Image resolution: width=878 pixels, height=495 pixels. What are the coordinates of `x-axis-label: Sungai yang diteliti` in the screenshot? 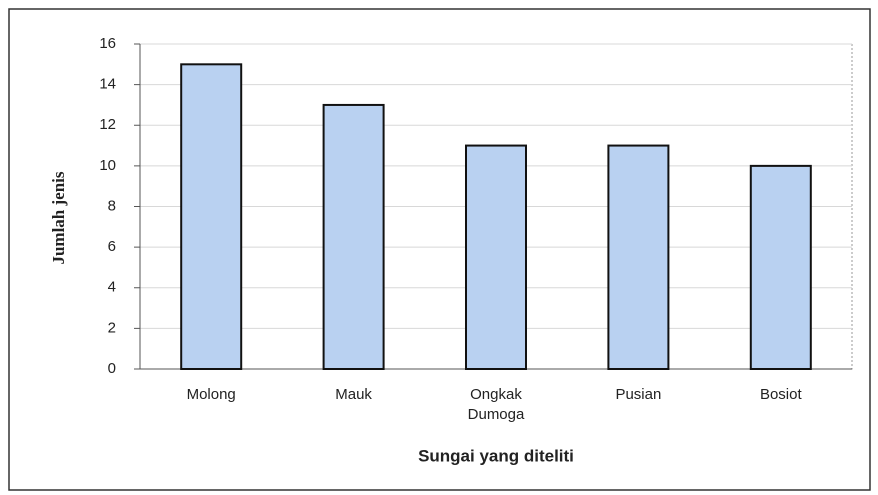 It's located at (496, 455).